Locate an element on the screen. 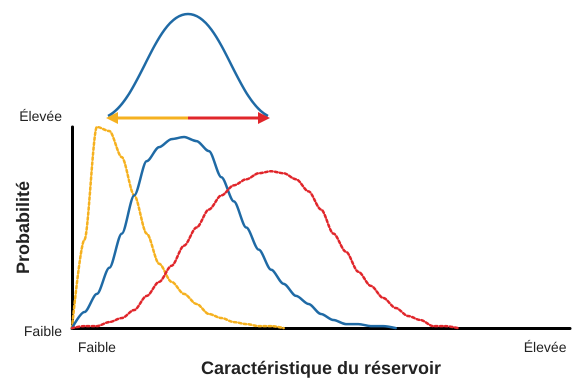  y-axis-title: Probabilité is located at coordinates (23, 227).